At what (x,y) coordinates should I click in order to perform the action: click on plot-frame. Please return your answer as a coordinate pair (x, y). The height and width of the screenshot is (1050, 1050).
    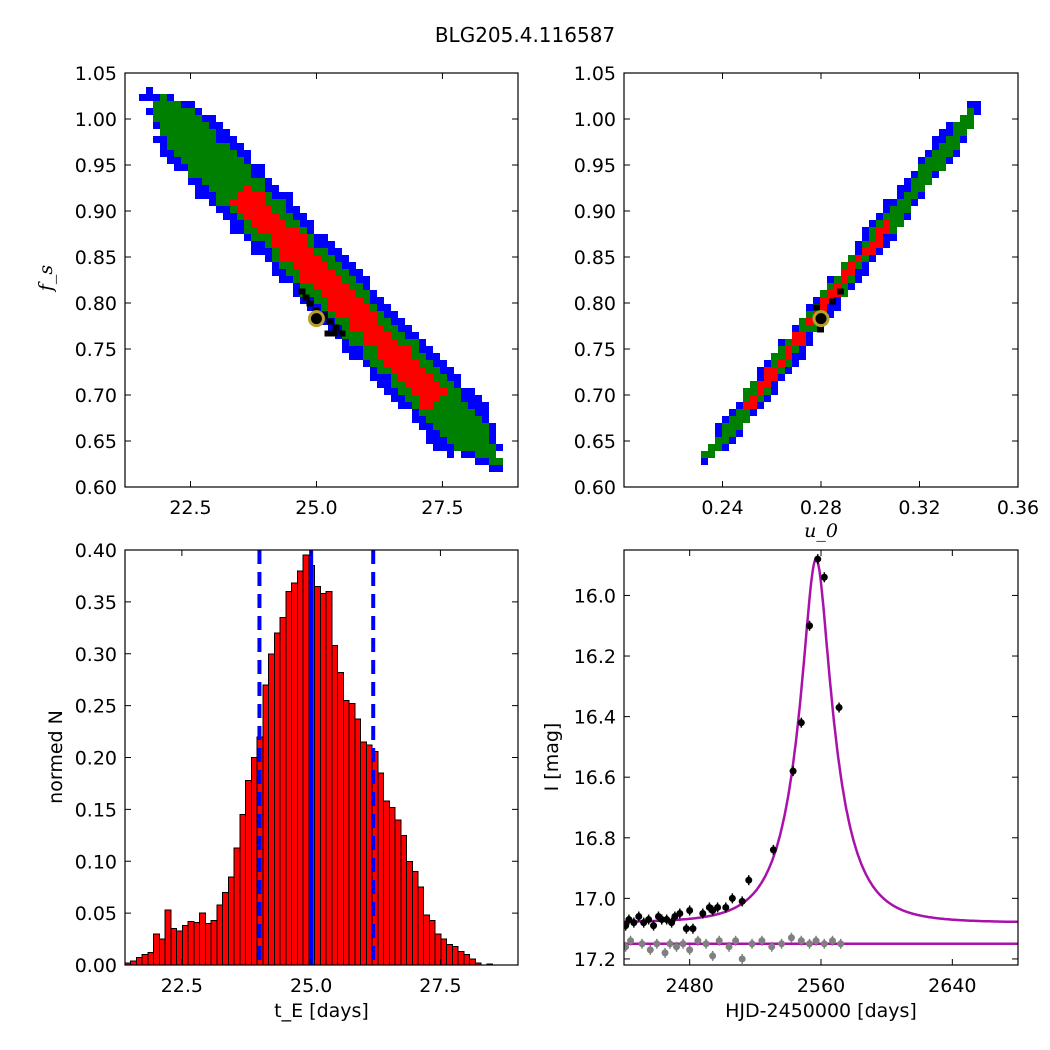
    Looking at the image, I should click on (821, 280).